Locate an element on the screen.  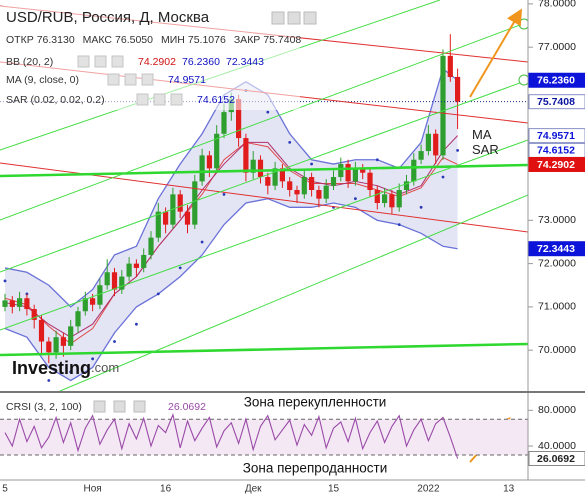
indicator-value: 76.2360 is located at coordinates (201, 62).